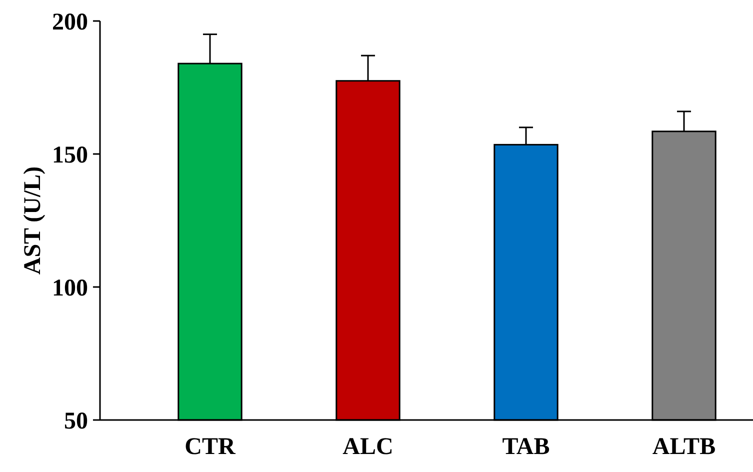 This screenshot has width=753, height=472. I want to click on x-tick-label: ALC, so click(368, 447).